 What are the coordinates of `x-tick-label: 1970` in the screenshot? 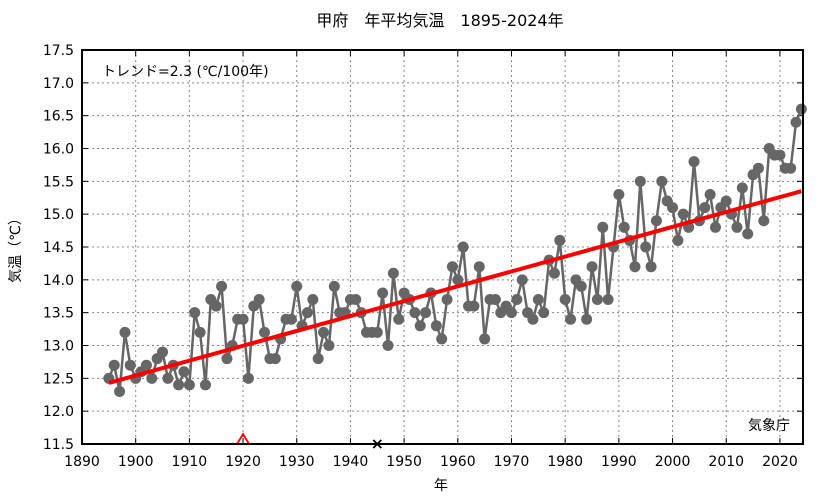 It's located at (512, 462).